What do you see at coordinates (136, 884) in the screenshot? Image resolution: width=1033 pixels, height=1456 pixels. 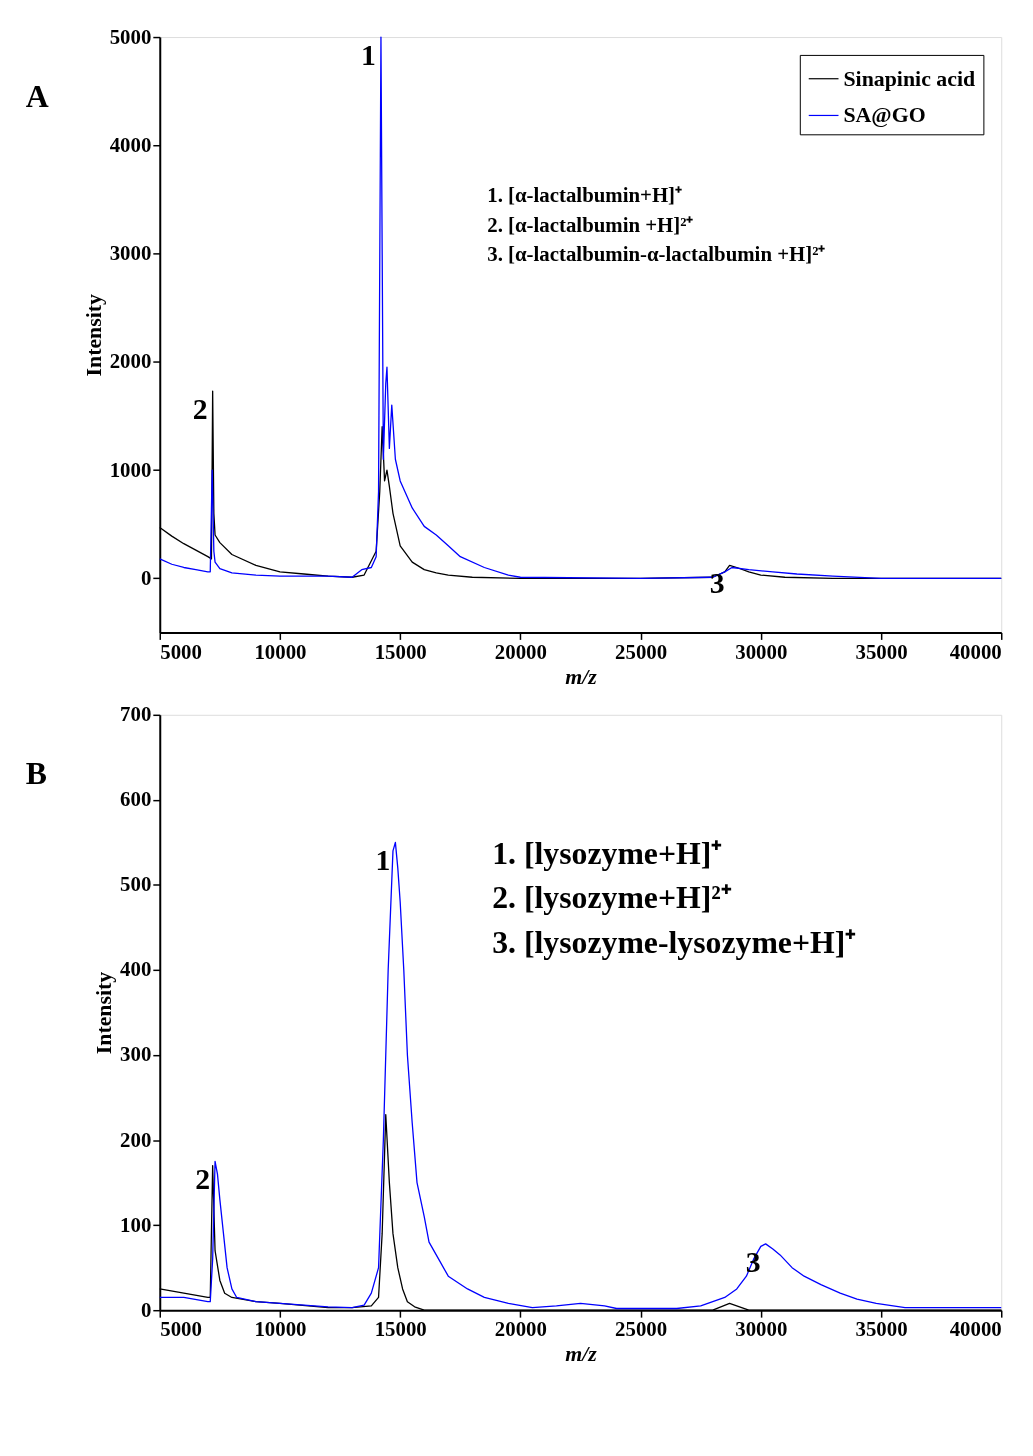 I see `y-tick-label: 500` at bounding box center [136, 884].